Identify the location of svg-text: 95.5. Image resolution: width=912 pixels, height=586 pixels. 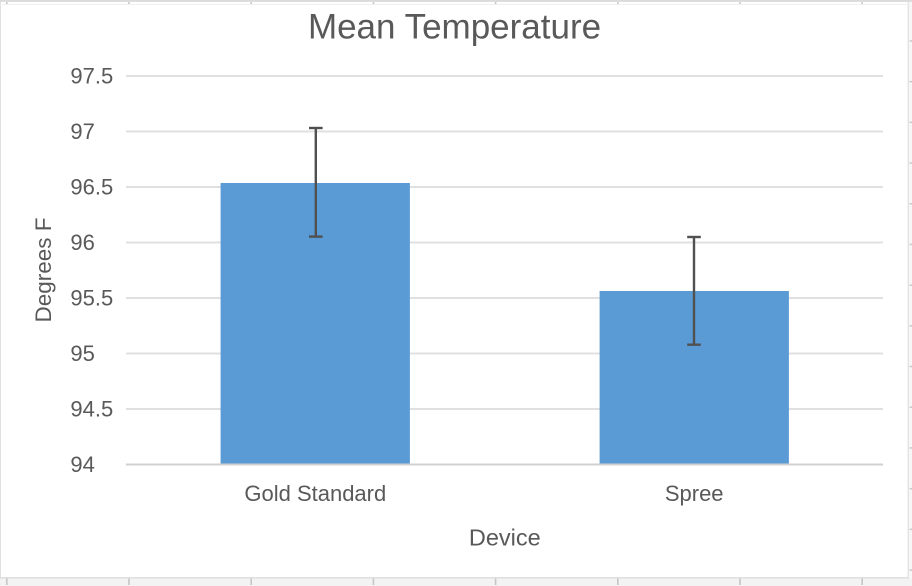
(91, 298).